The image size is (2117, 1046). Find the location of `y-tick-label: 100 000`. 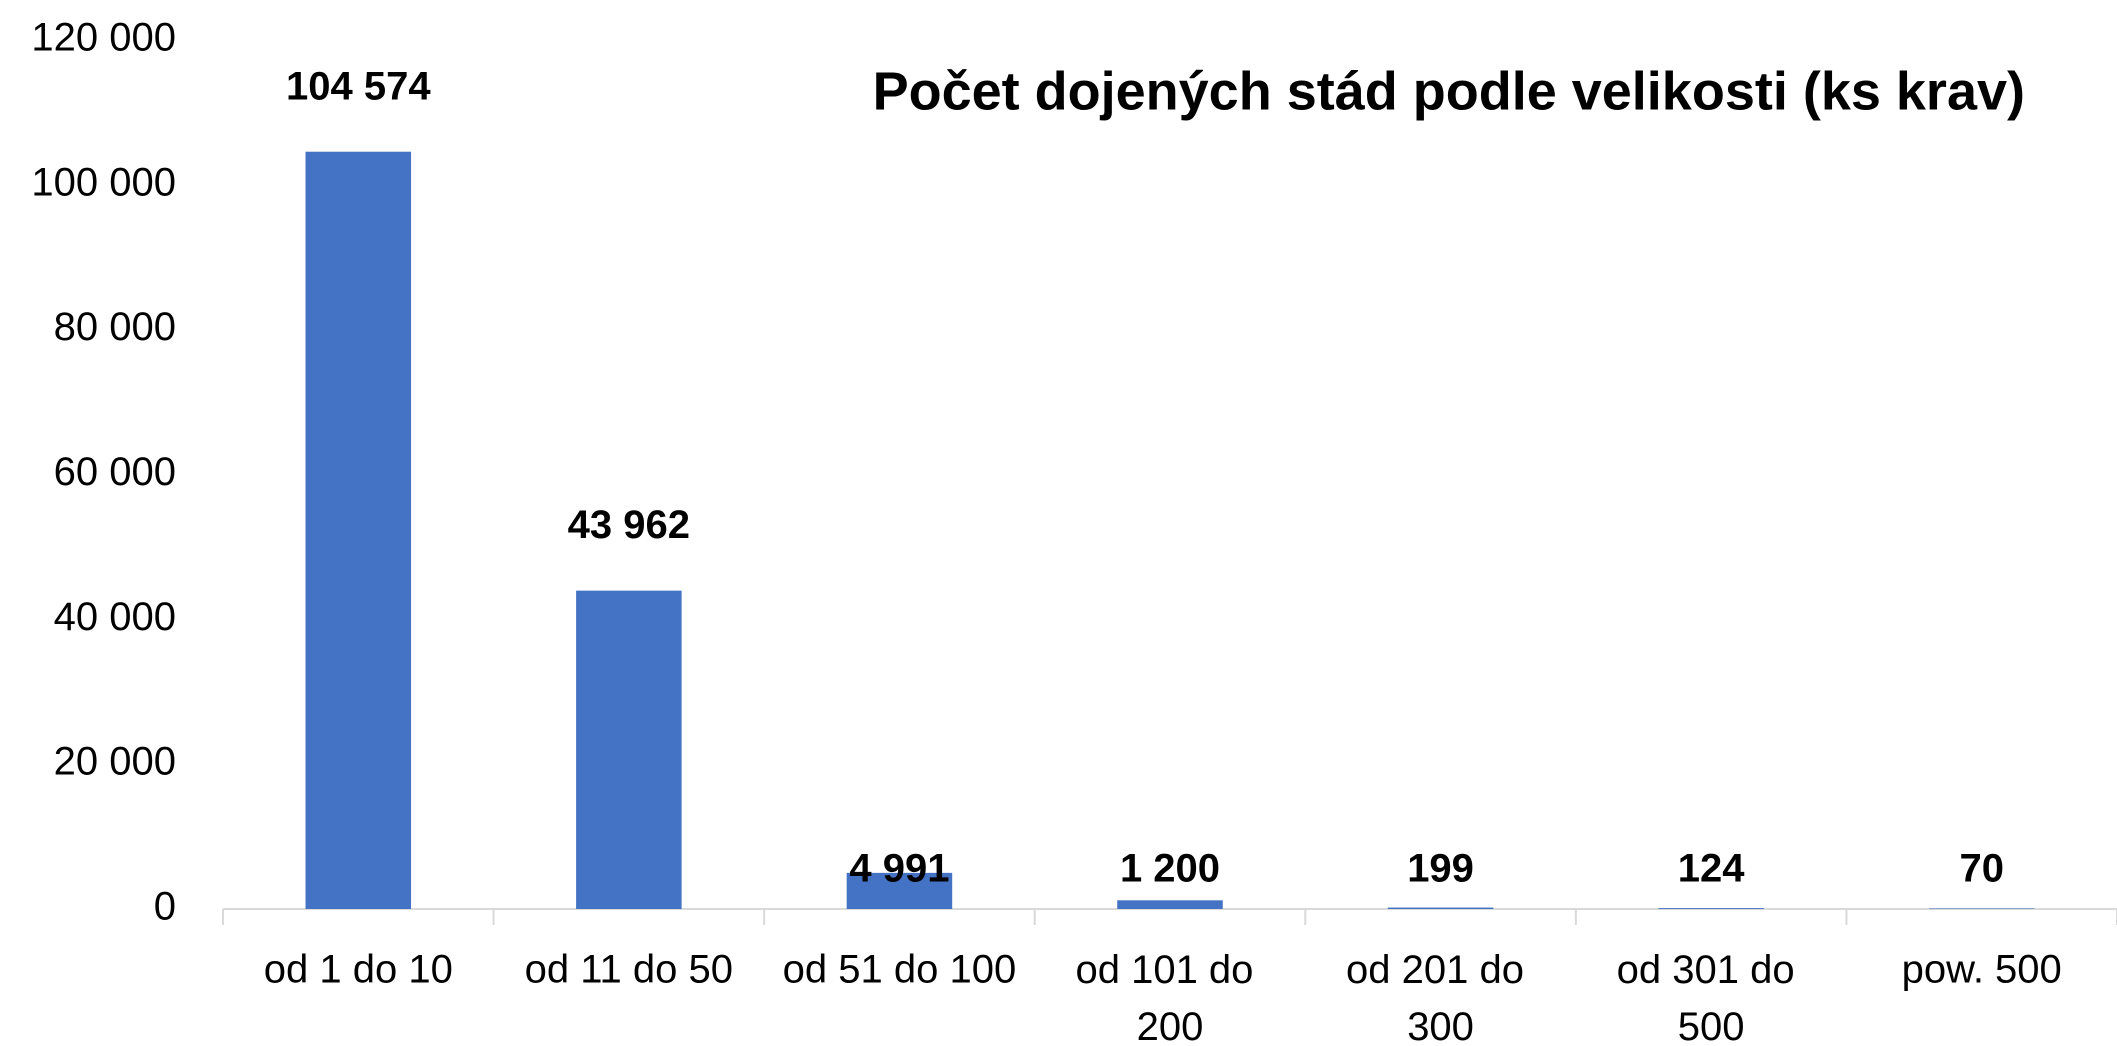

y-tick-label: 100 000 is located at coordinates (103, 182).